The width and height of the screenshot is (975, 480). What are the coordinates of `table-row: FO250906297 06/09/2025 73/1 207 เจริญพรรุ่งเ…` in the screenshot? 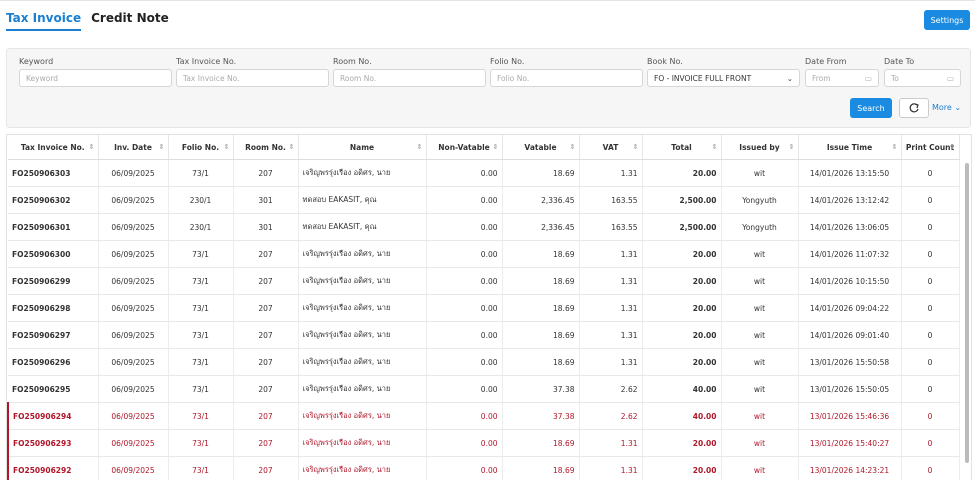 It's located at (484, 335).